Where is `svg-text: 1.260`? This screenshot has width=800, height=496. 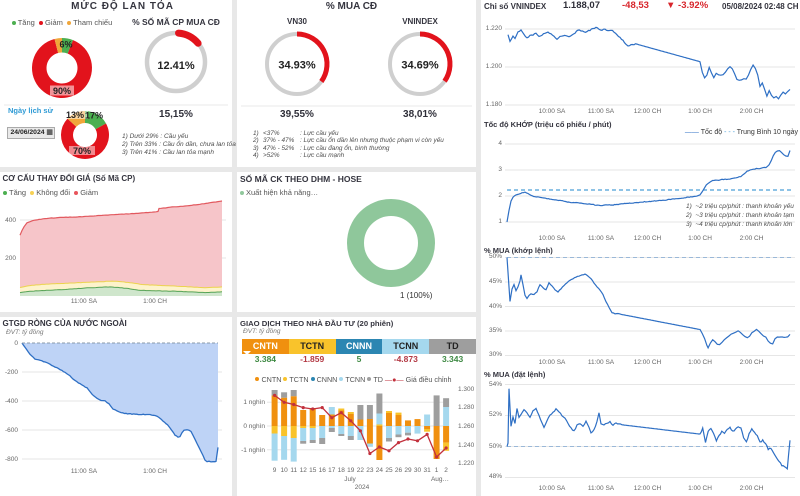 svg-text: 1.260 is located at coordinates (466, 426).